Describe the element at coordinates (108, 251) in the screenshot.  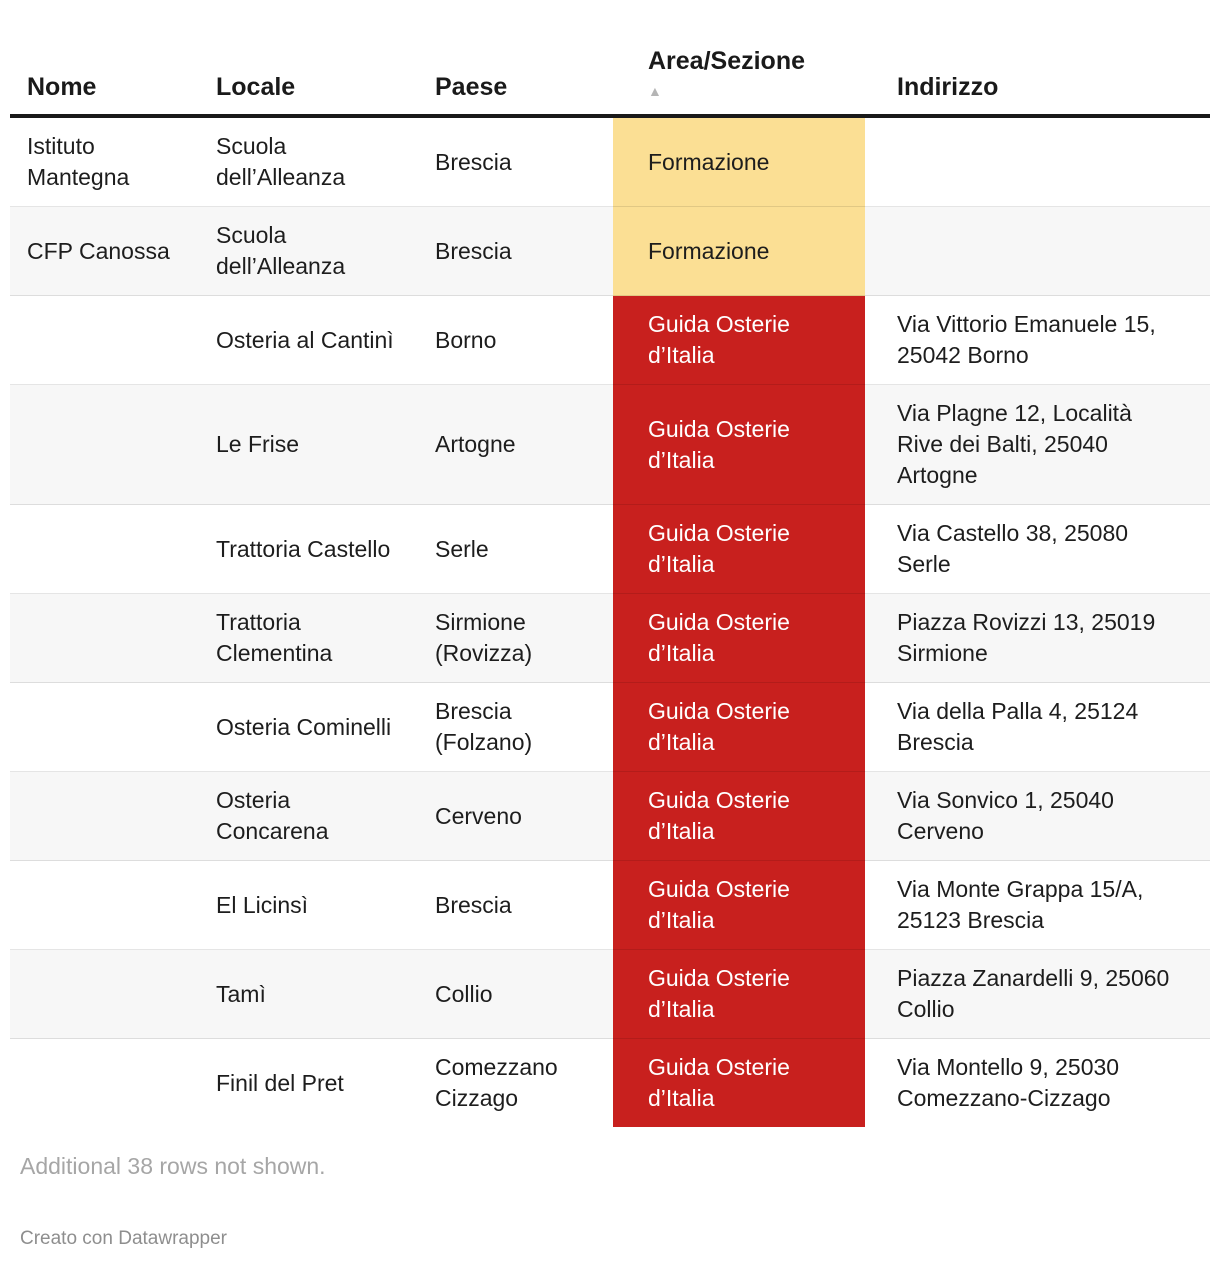
I see `cell-nome: CFP Canossa` at that location.